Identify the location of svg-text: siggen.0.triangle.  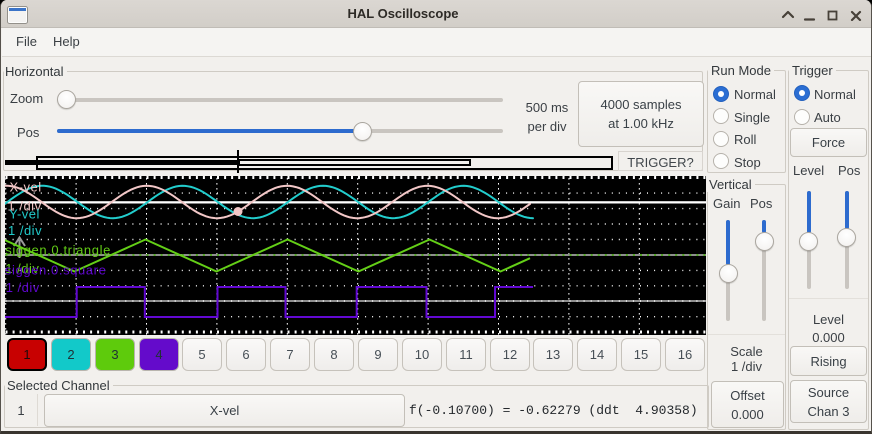
(58, 249).